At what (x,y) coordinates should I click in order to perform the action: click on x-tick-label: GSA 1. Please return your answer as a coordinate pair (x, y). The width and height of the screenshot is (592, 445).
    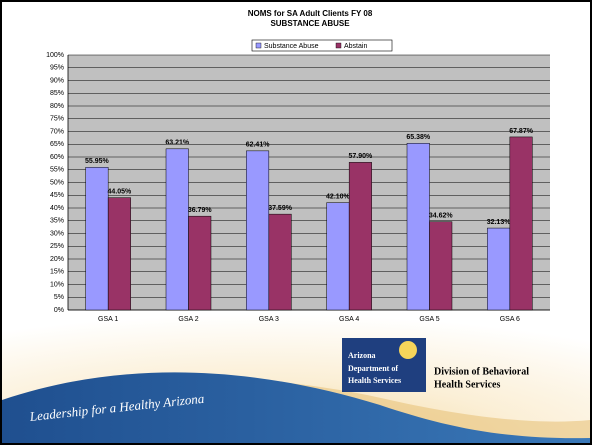
    Looking at the image, I should click on (108, 319).